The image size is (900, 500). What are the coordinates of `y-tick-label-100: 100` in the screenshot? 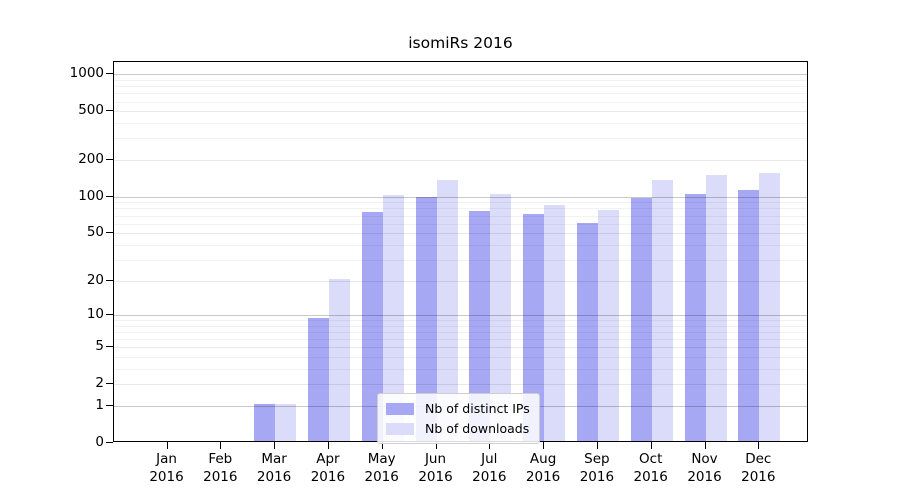 It's located at (91, 195).